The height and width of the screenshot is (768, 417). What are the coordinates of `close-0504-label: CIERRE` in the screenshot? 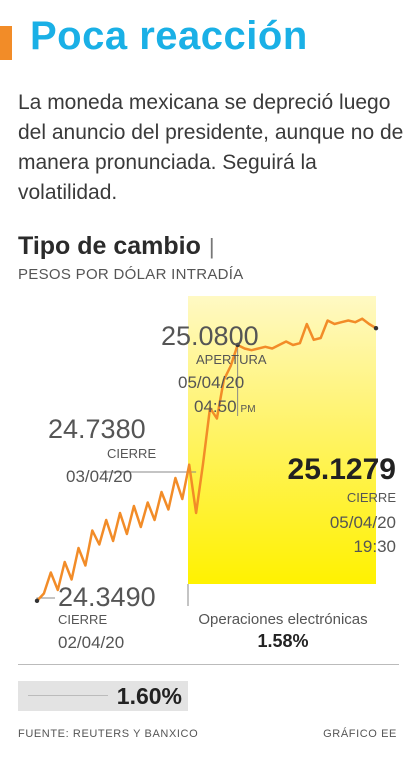 It's located at (371, 497).